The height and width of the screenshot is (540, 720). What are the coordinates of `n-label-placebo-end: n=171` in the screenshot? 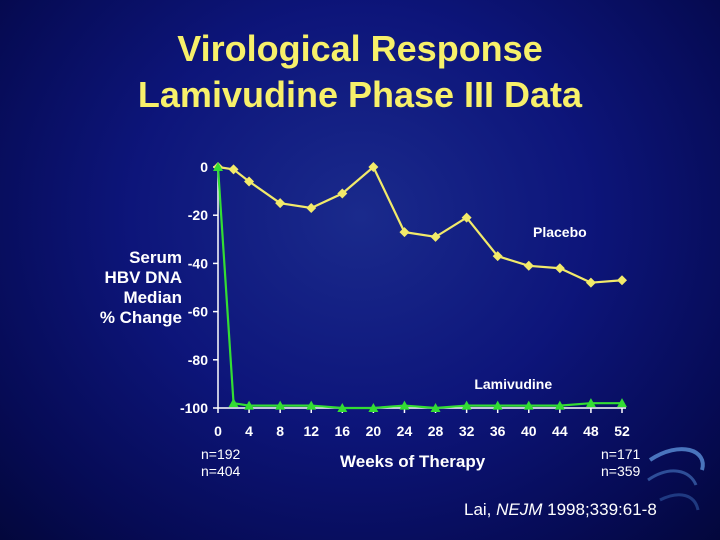 It's located at (621, 454).